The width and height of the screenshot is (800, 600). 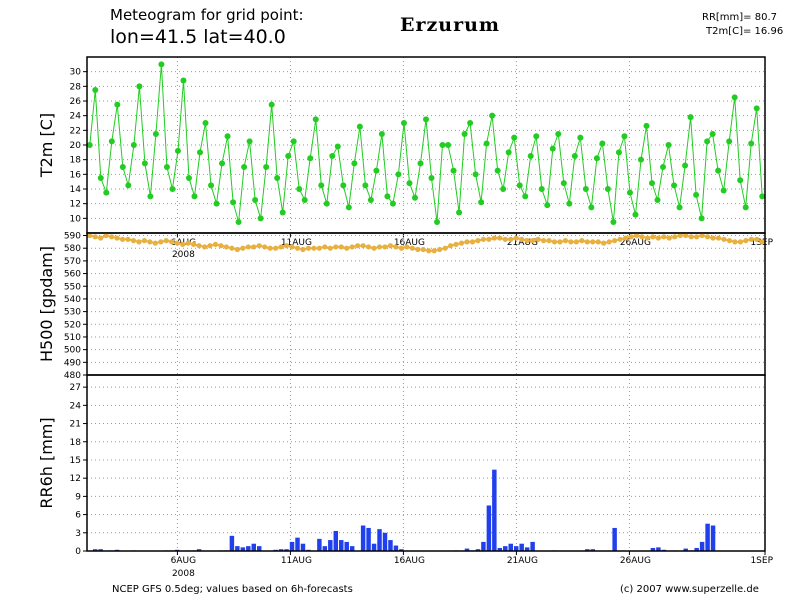 What do you see at coordinates (635, 561) in the screenshot?
I see `x-tick-label: 26AUG` at bounding box center [635, 561].